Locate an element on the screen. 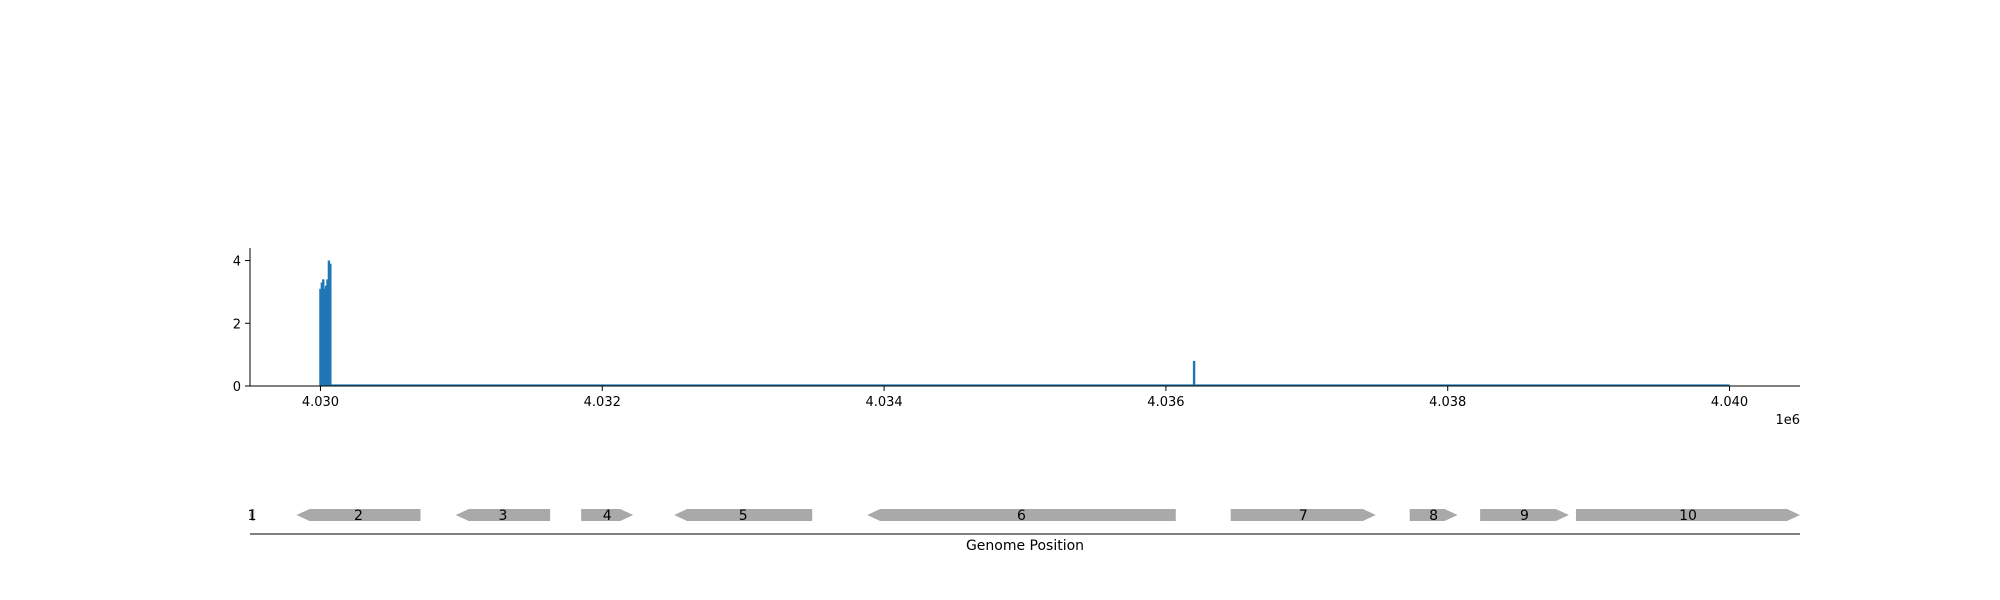 Image resolution: width=2000 pixels, height=600 pixels. gene-label: 4 is located at coordinates (607, 516).